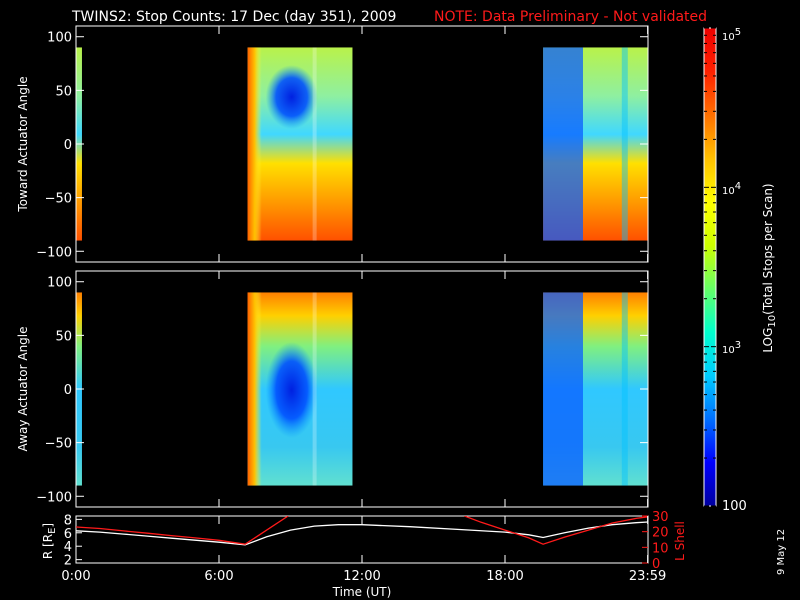 This screenshot has height=600, width=800. I want to click on date-stamp: 9 May 12, so click(781, 552).